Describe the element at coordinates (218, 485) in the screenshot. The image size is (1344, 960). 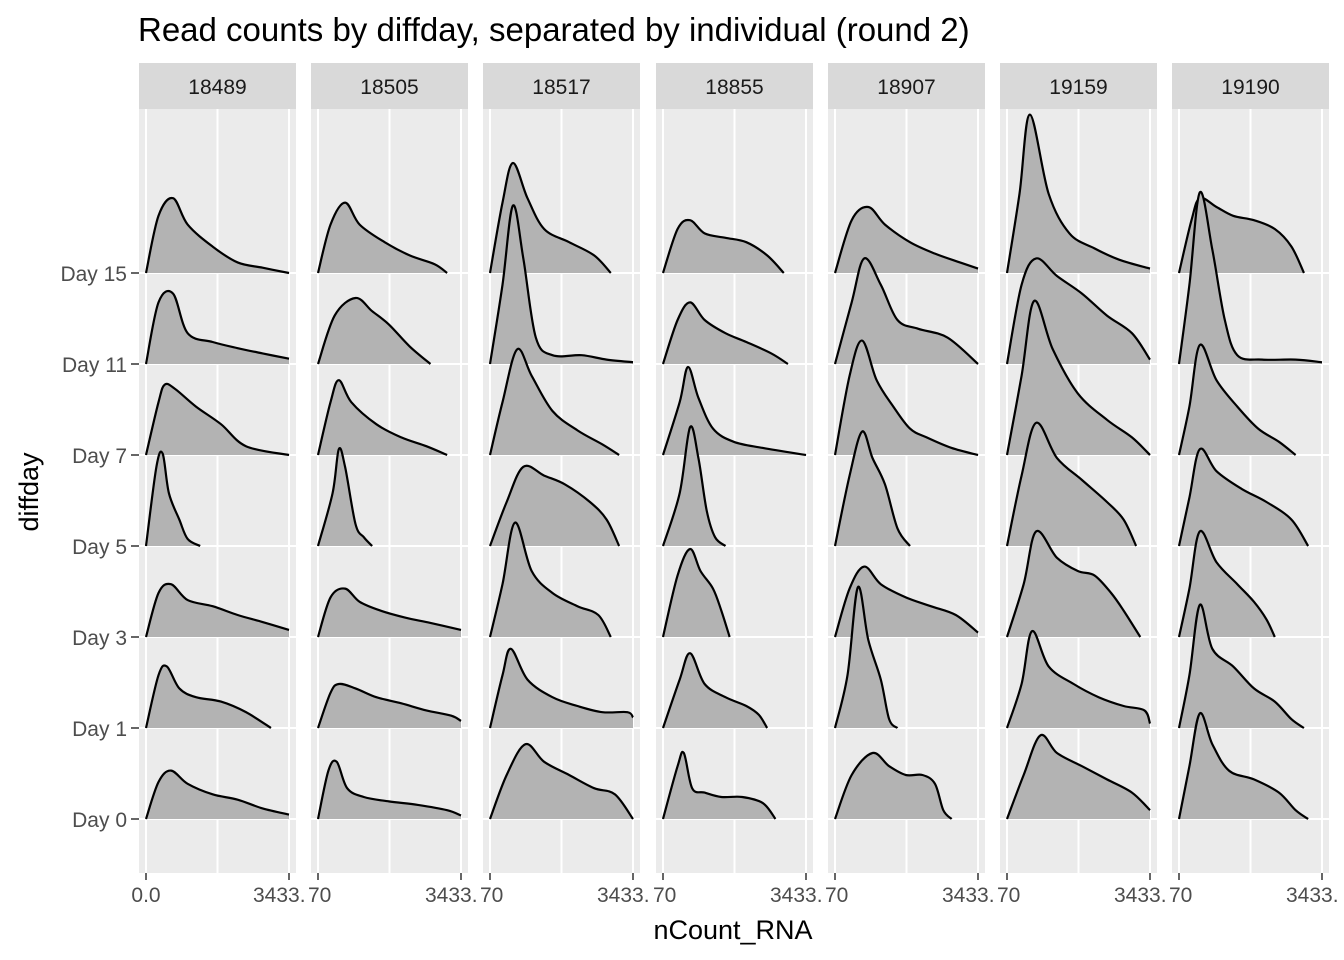
I see `facet-panel-18489: 18489 0.0 3433.` at that location.